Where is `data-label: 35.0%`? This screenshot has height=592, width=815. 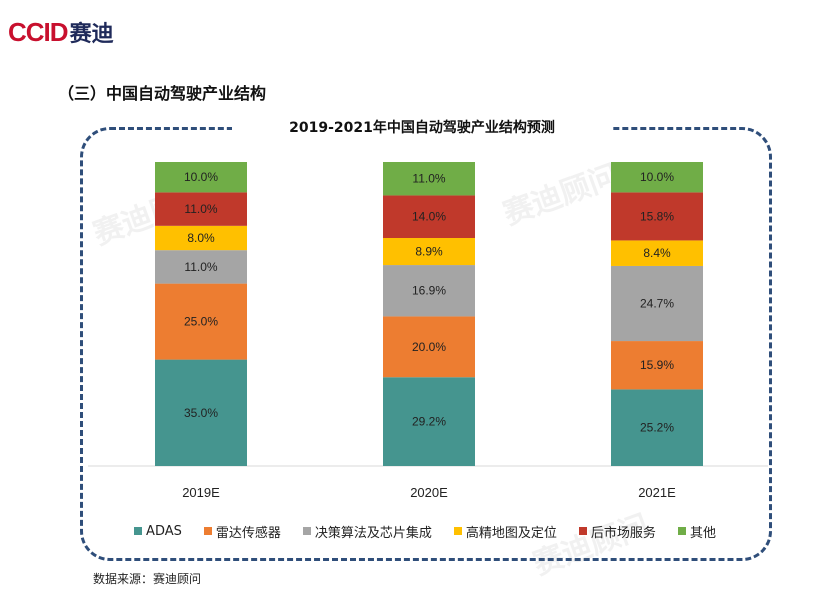
data-label: 35.0% is located at coordinates (201, 413).